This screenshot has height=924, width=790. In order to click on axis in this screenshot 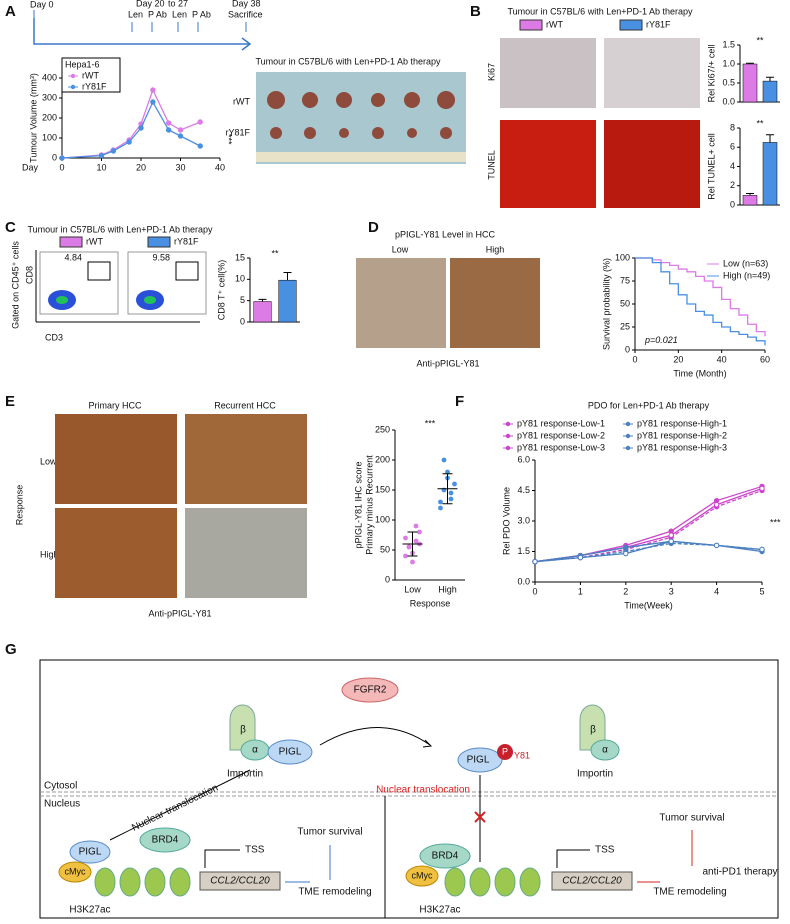, I will do `click(648, 521)`.